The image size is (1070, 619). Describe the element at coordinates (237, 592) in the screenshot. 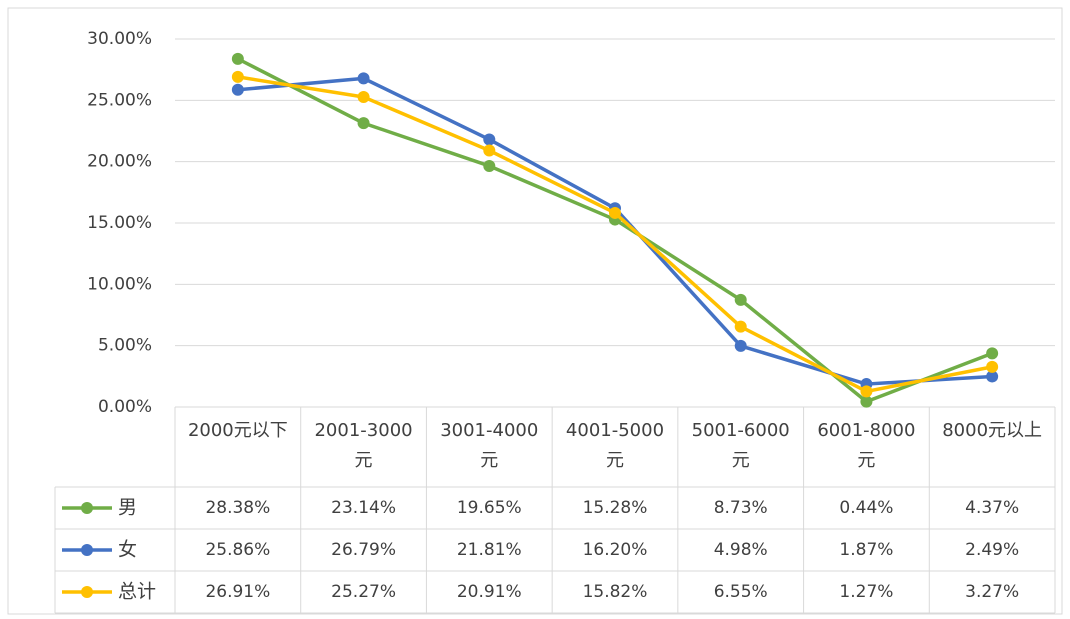

I see `table-value: 26.91%` at that location.